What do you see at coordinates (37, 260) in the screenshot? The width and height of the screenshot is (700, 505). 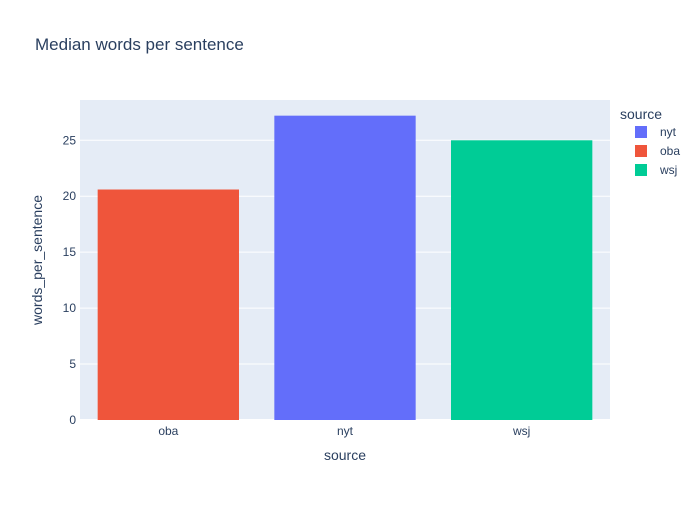 I see `y-axis-title: words_per_sentence` at bounding box center [37, 260].